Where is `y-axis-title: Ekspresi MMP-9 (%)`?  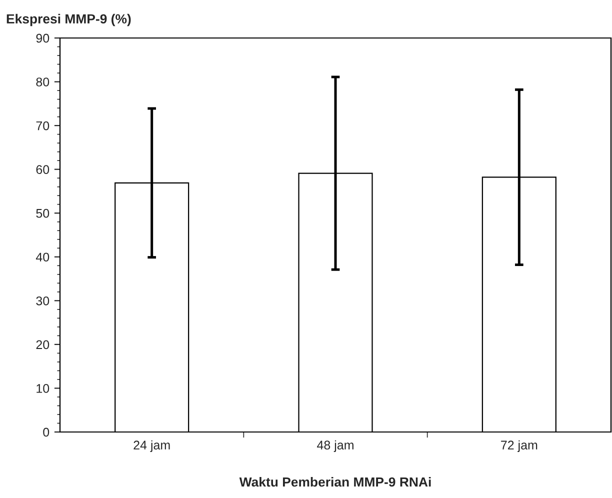 y-axis-title: Ekspresi MMP-9 (%) is located at coordinates (68, 20).